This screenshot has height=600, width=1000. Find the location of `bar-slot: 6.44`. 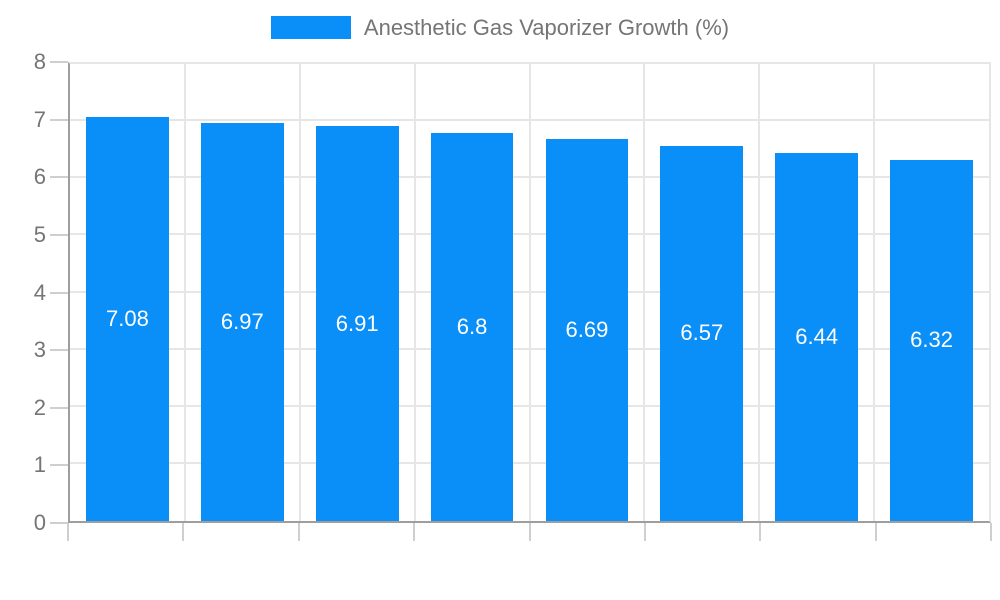

bar-slot: 6.44 is located at coordinates (816, 292).